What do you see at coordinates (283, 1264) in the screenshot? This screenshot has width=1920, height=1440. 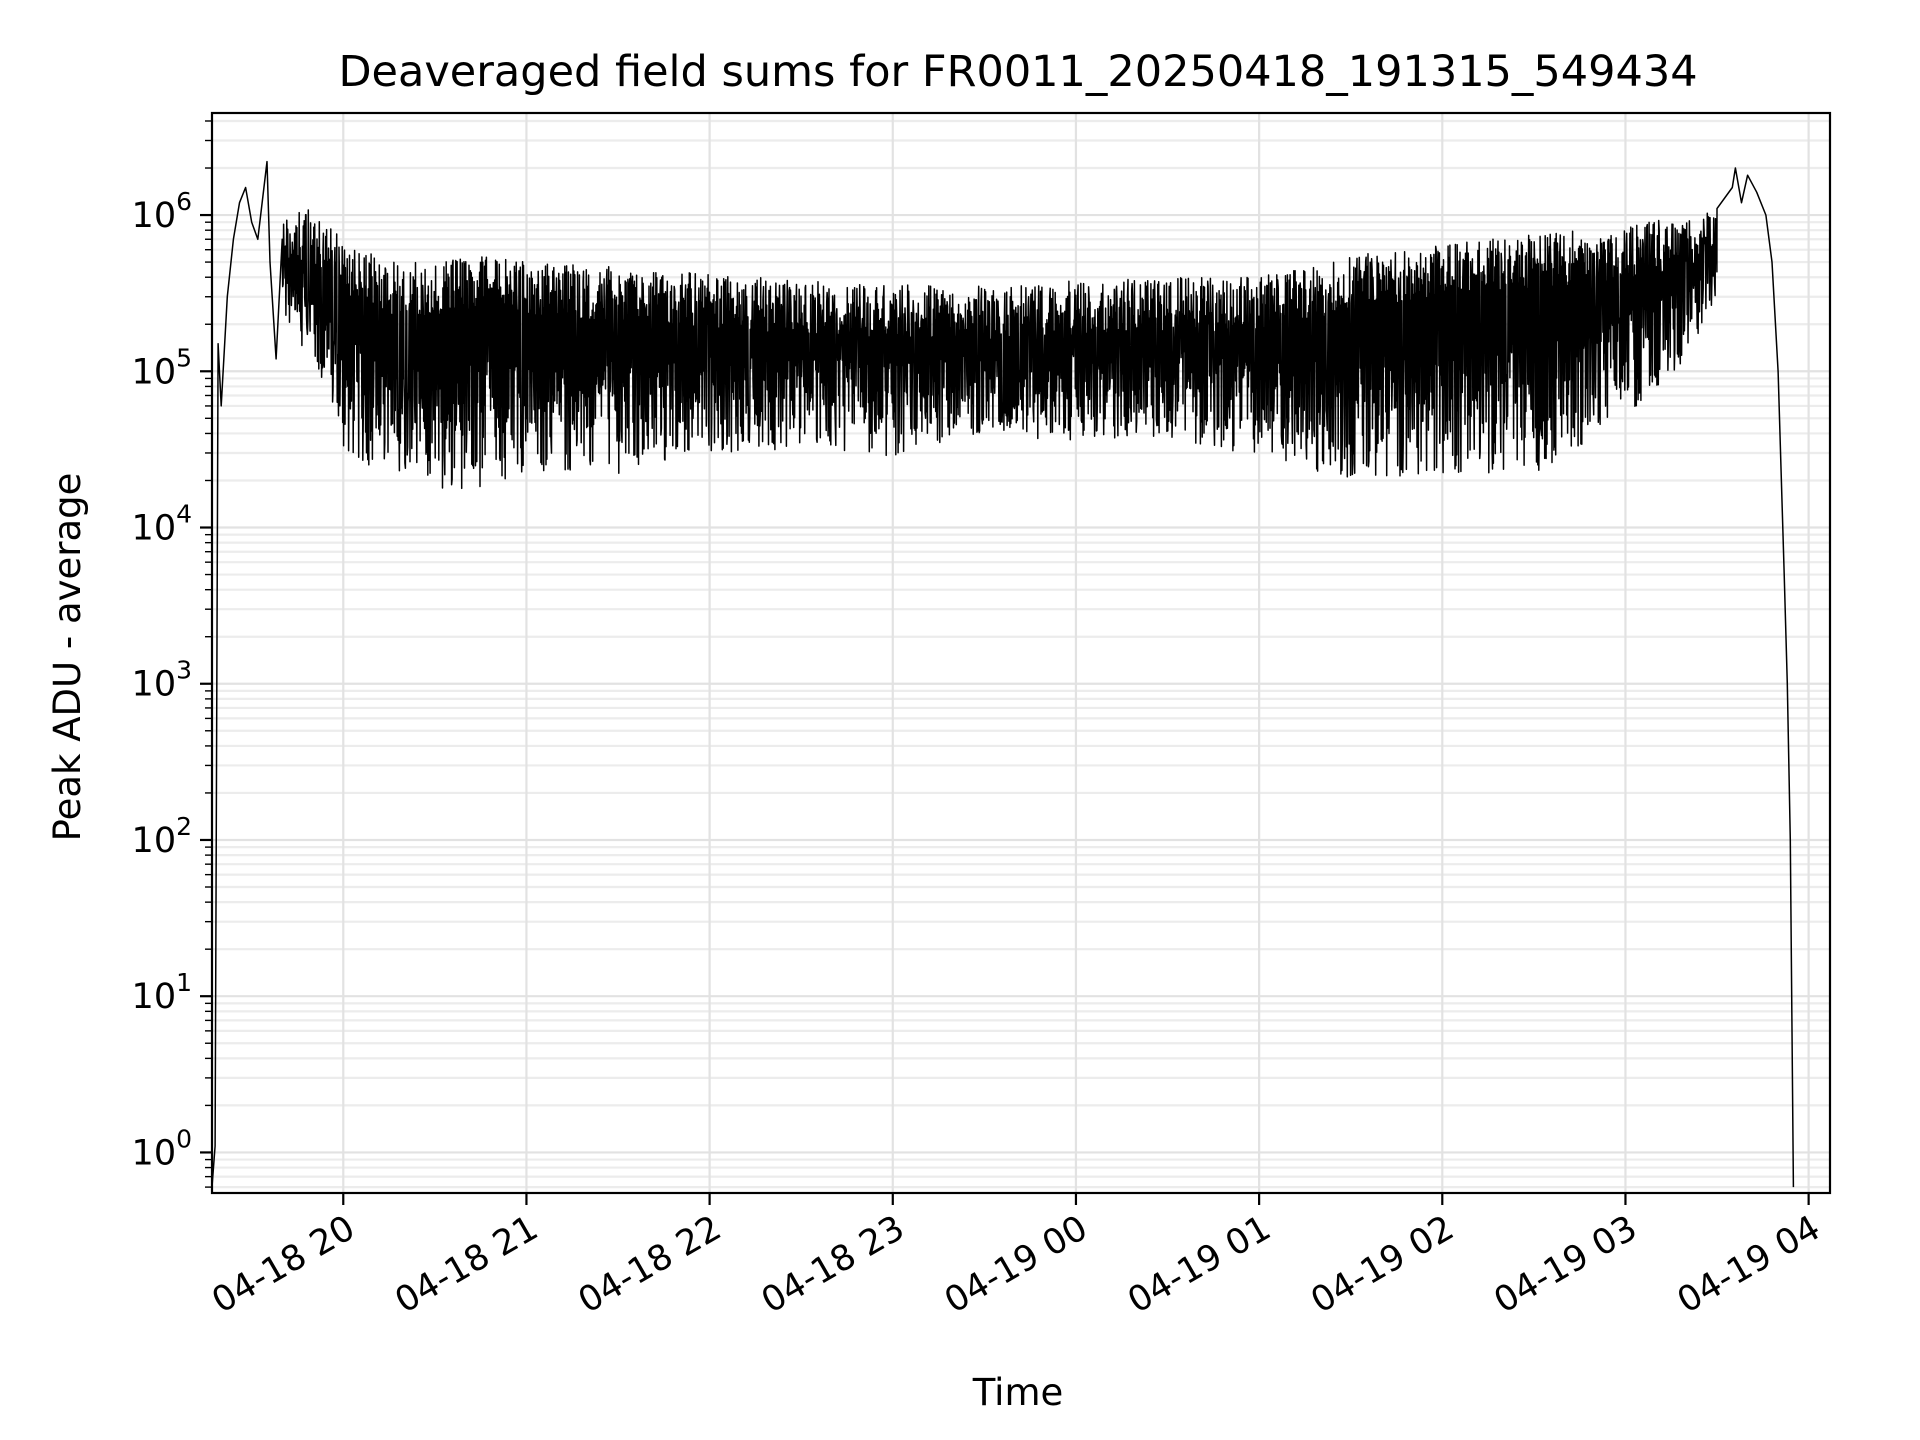 I see `x-tick-label: 04-18 20` at bounding box center [283, 1264].